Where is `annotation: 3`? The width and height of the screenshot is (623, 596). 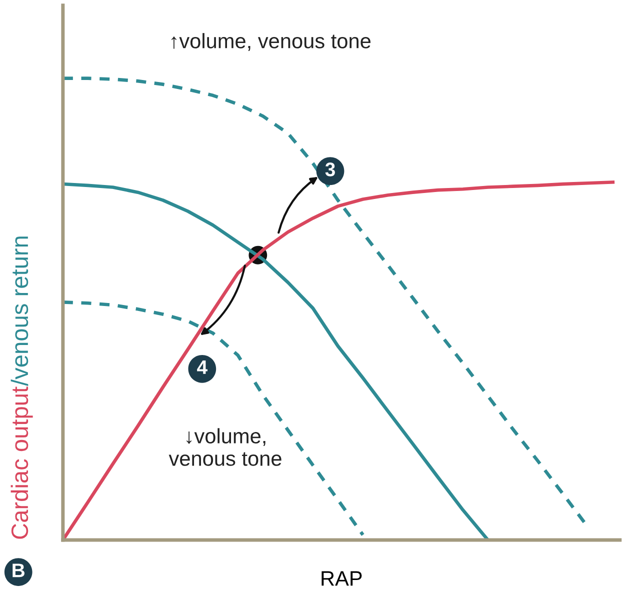
annotation: 3 is located at coordinates (330, 169).